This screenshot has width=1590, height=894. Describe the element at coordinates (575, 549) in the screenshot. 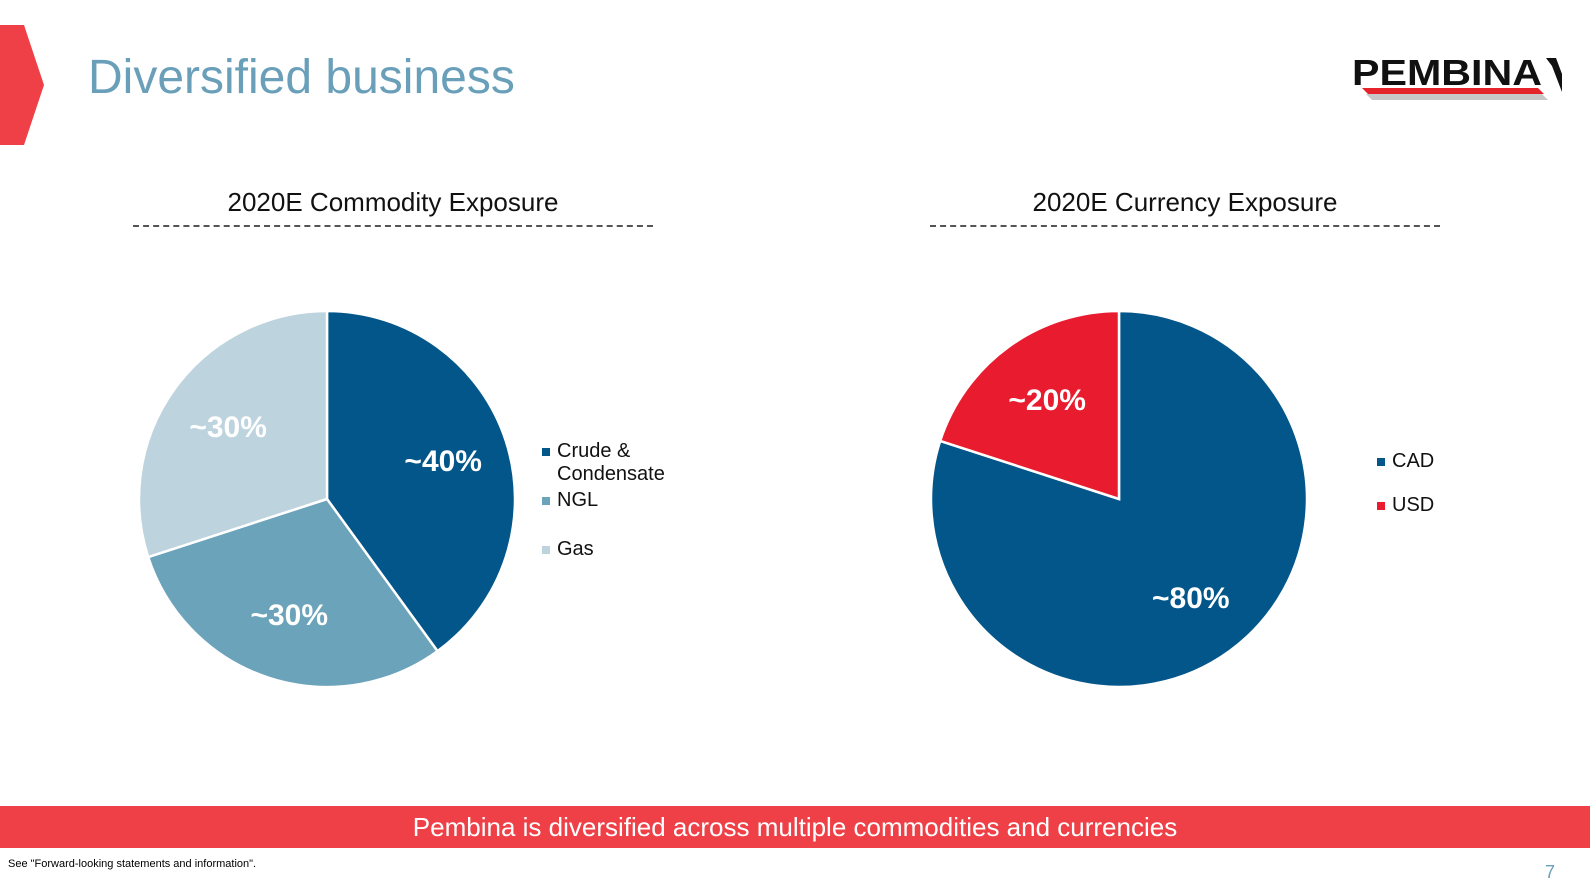

I see `legend-label: Gas` at that location.